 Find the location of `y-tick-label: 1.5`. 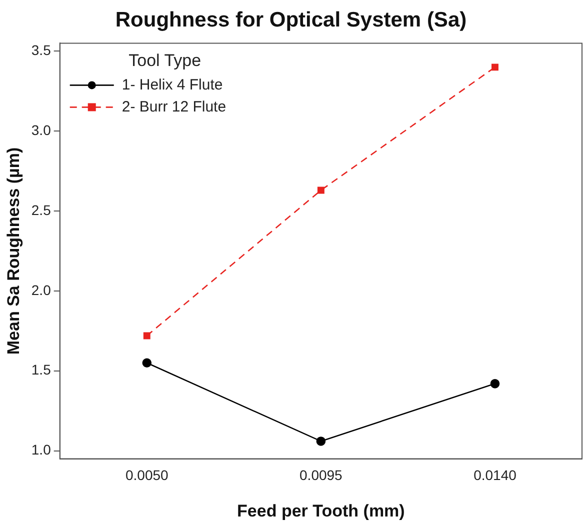

y-tick-label: 1.5 is located at coordinates (41, 370).